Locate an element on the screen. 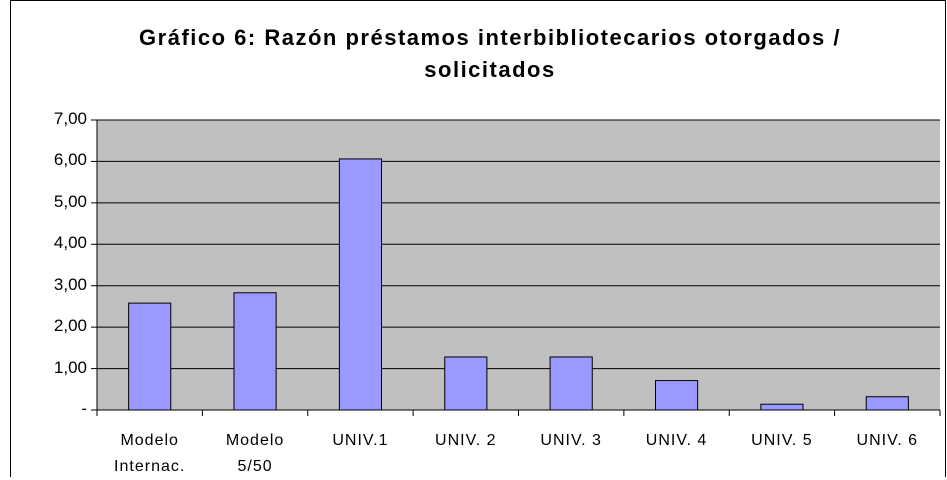 This screenshot has height=480, width=947. y-tick-label: 5,00 is located at coordinates (70, 201).